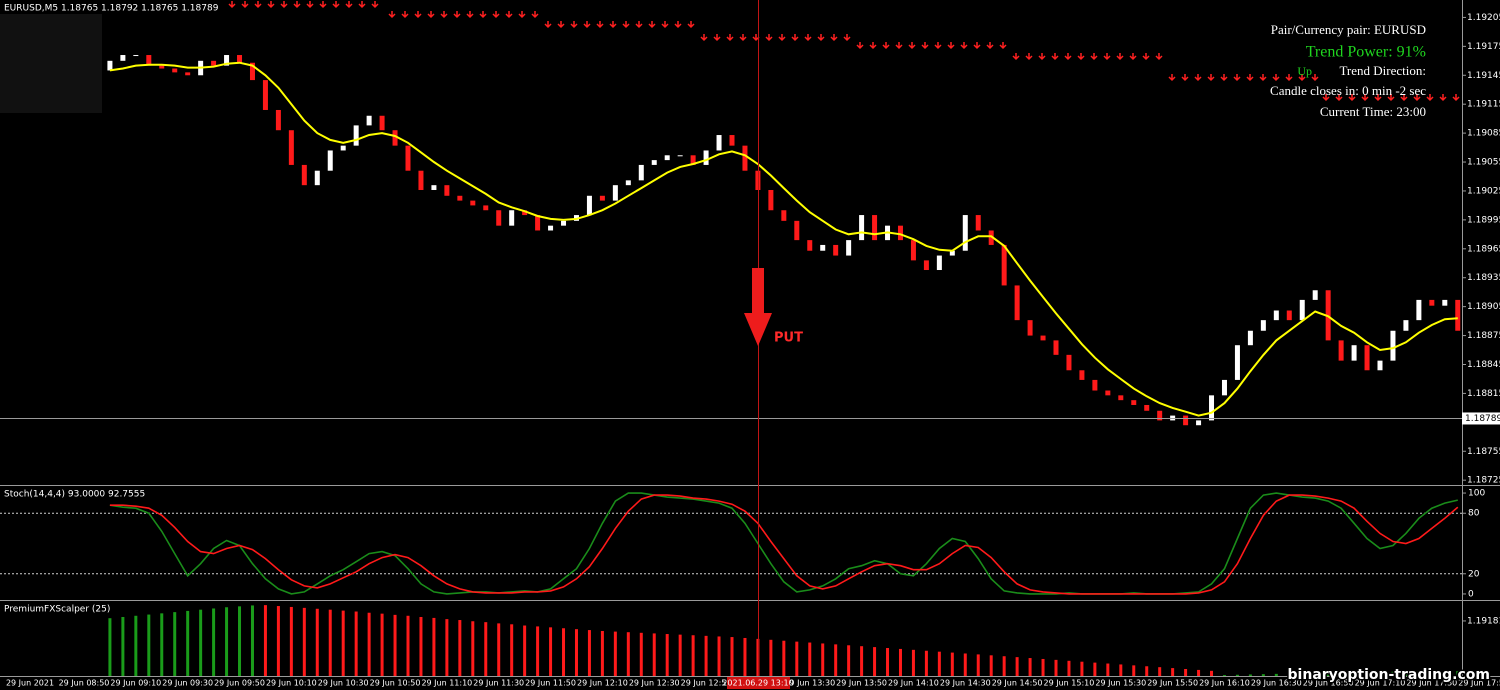  Describe the element at coordinates (1483, 621) in the screenshot. I see `y-tick-label: 1.19181` at that location.